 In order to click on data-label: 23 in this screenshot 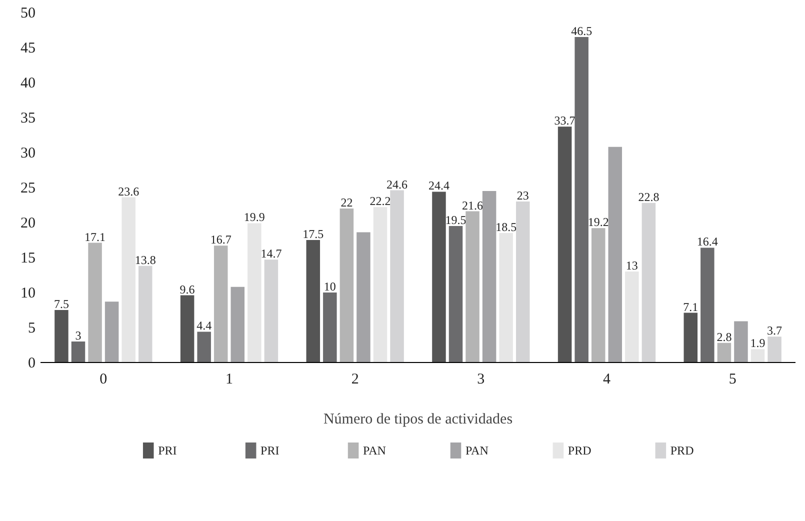, I will do `click(522, 195)`.